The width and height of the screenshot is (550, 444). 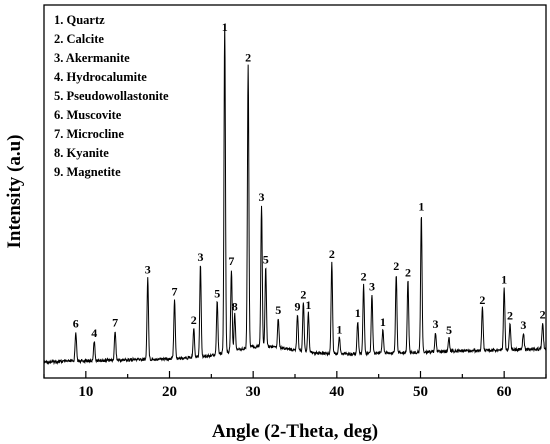 What do you see at coordinates (88, 115) in the screenshot?
I see `legend-item: 6. Muscovite` at bounding box center [88, 115].